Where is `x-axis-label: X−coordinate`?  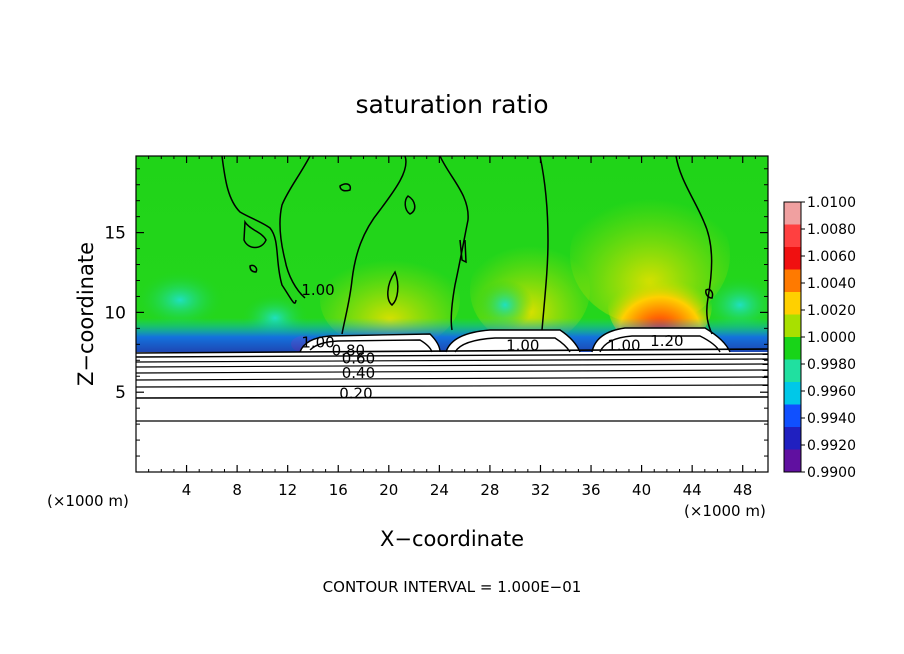
x-axis-label: X−coordinate is located at coordinates (452, 539).